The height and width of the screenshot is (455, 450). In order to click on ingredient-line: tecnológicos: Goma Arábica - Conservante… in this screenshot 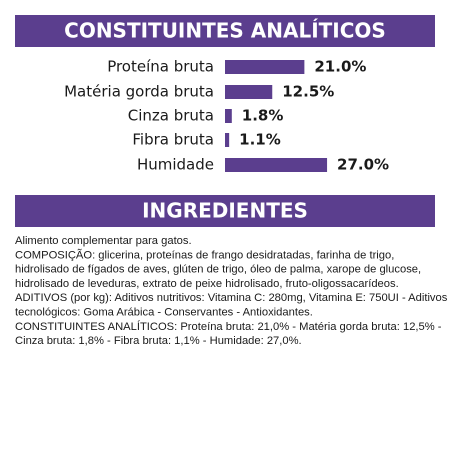, I will do `click(164, 312)`.